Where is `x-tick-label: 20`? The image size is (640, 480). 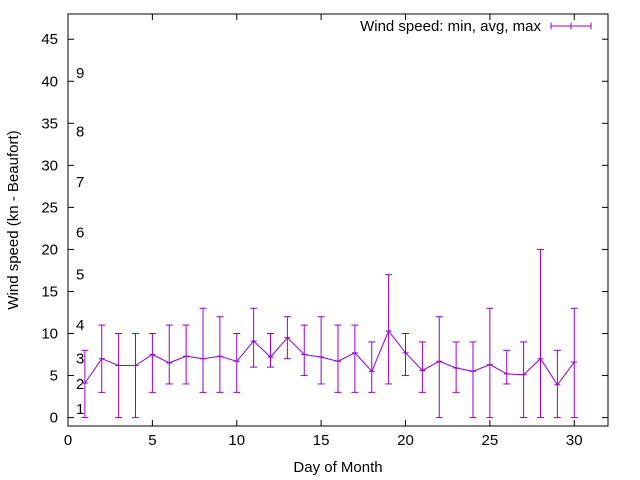
x-tick-label: 20 is located at coordinates (405, 440).